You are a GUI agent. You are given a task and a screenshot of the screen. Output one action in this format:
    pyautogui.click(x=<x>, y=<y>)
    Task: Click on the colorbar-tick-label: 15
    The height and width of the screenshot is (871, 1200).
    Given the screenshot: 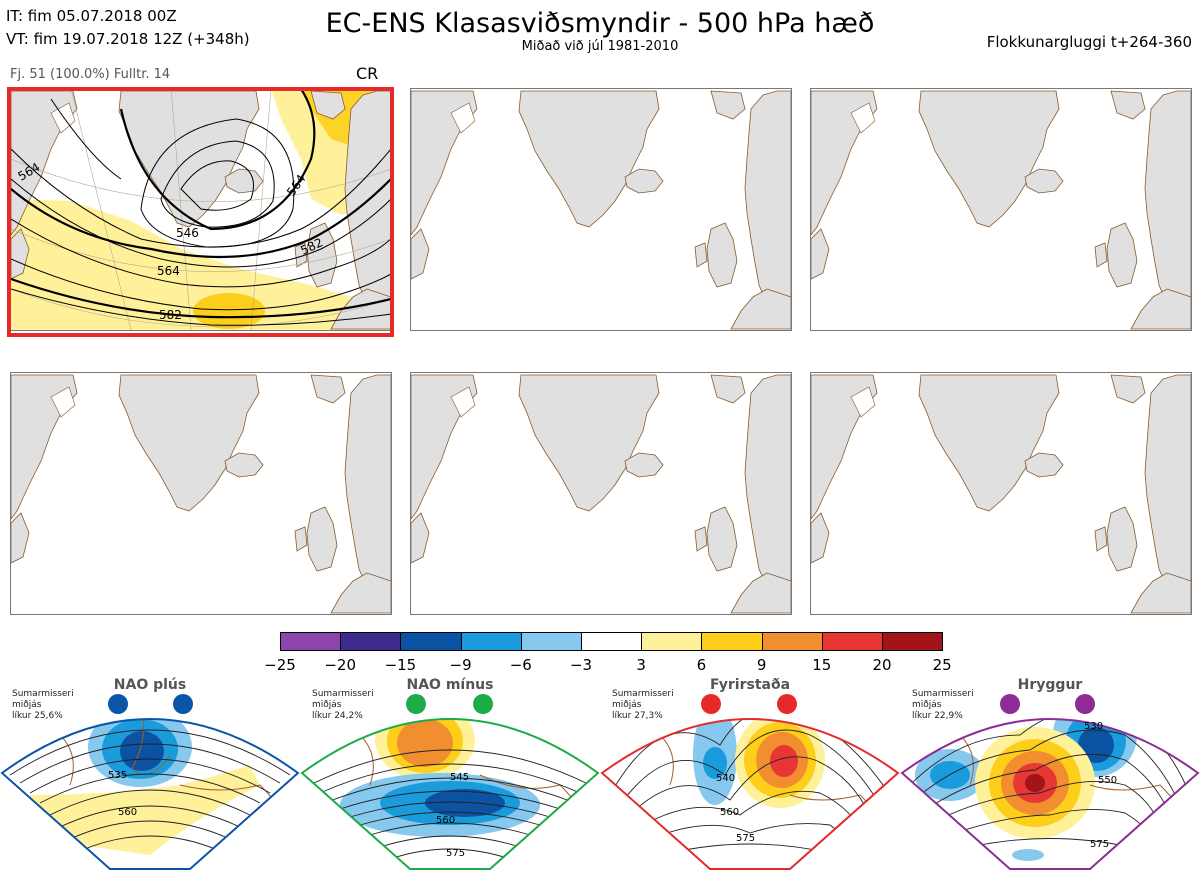 What is the action you would take?
    pyautogui.click(x=822, y=665)
    